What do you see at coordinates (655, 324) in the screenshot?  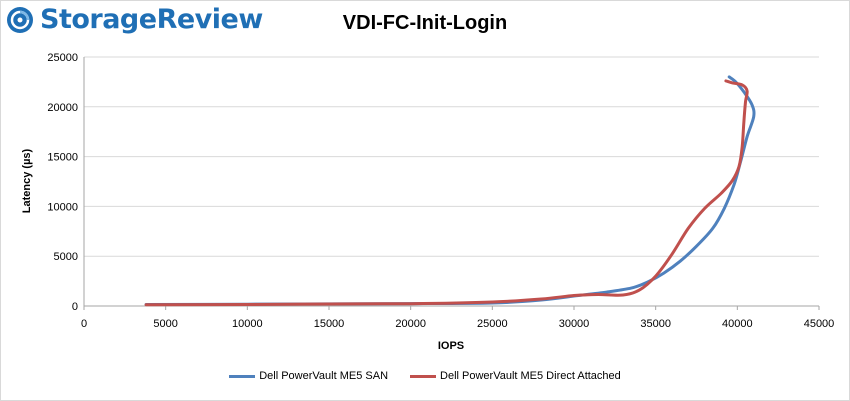 I see `x-tick-label-35000: 35000` at bounding box center [655, 324].